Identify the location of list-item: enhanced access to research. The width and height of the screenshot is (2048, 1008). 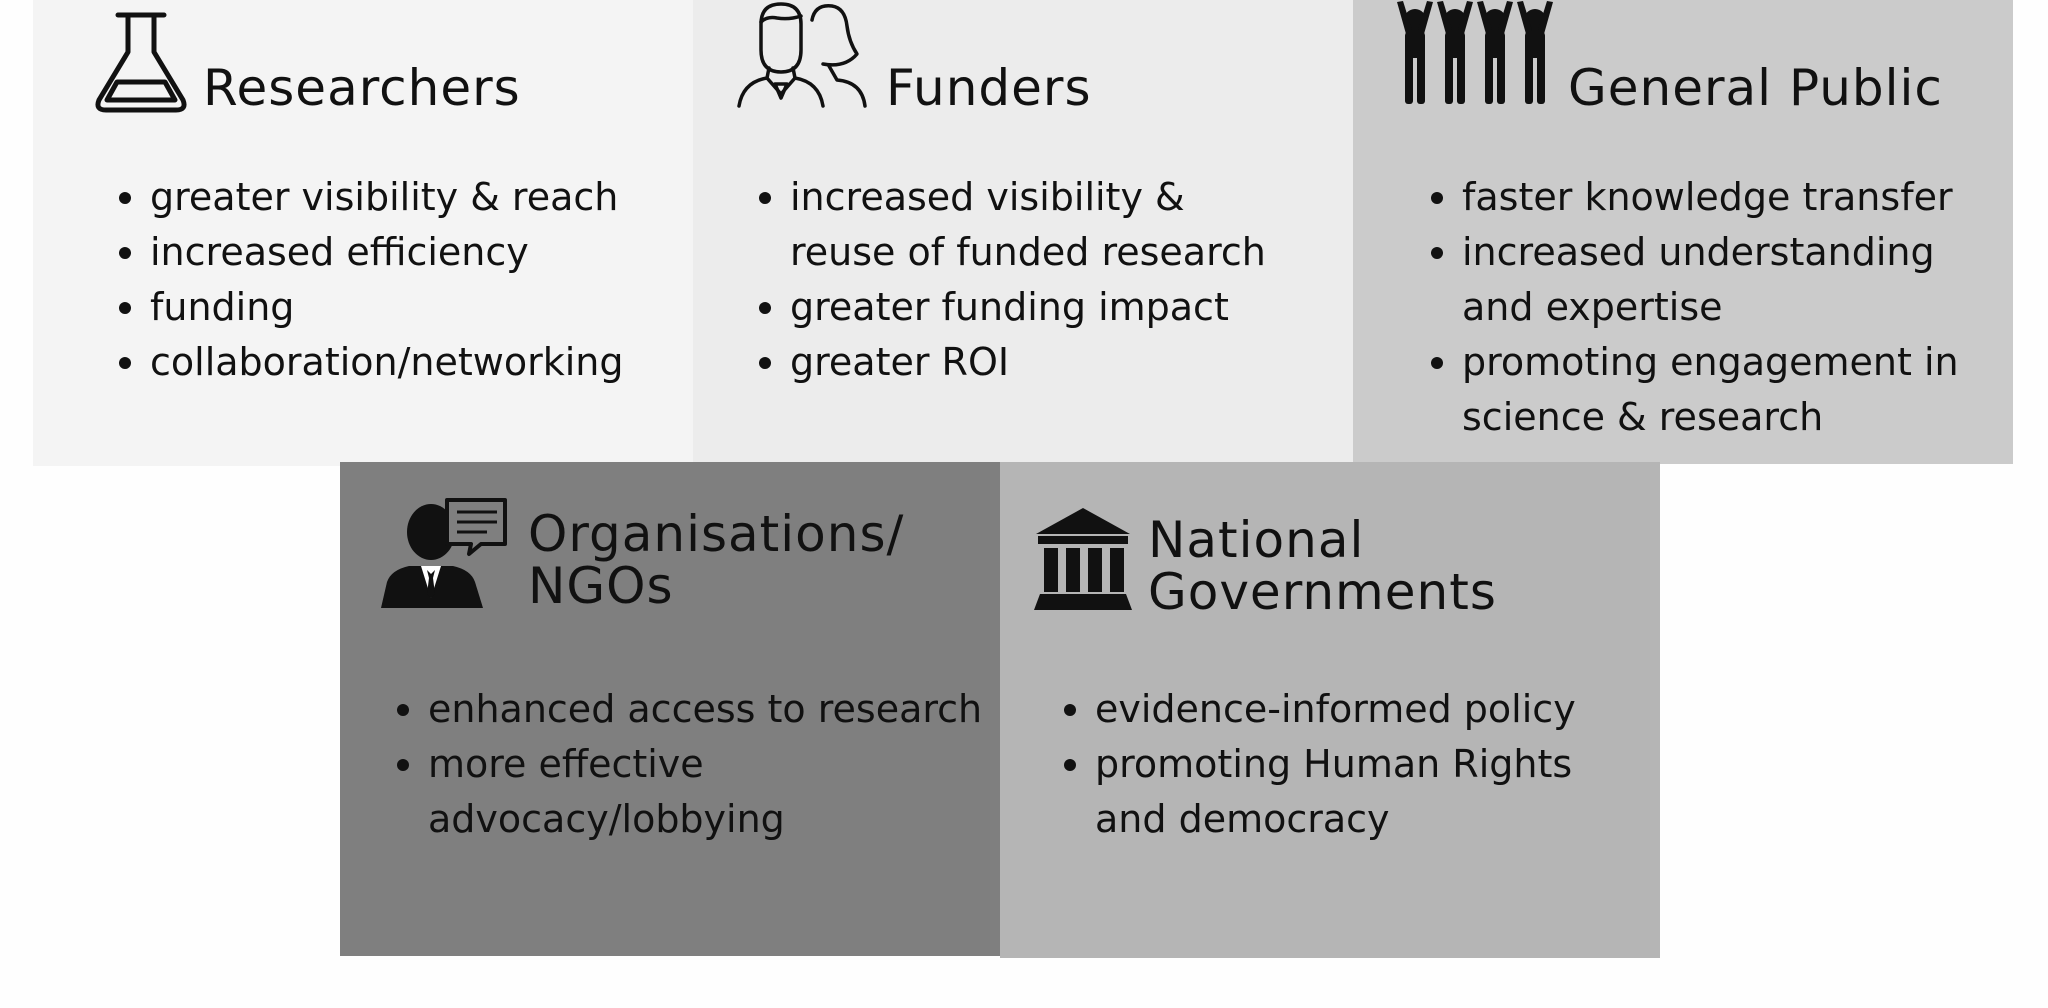
(689, 709).